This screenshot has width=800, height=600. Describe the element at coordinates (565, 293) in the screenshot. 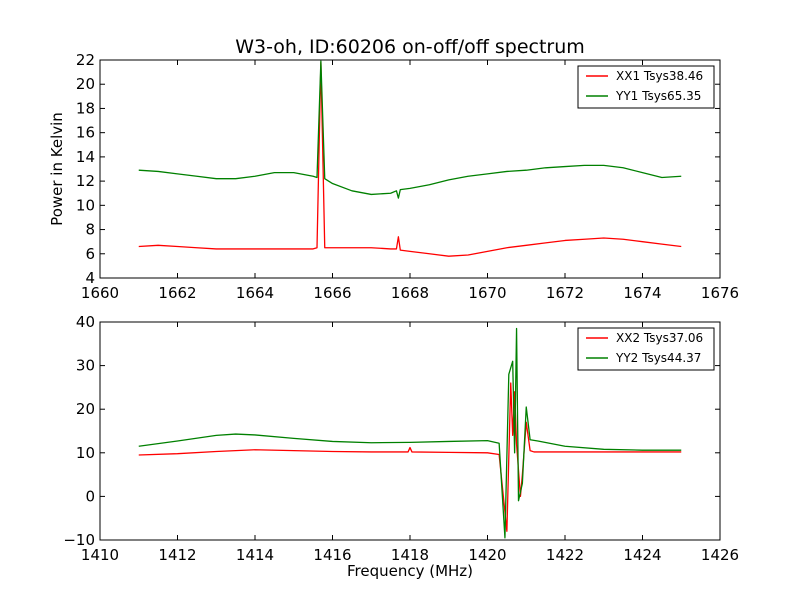

I see `plot-1-xtick-label: 1672` at that location.